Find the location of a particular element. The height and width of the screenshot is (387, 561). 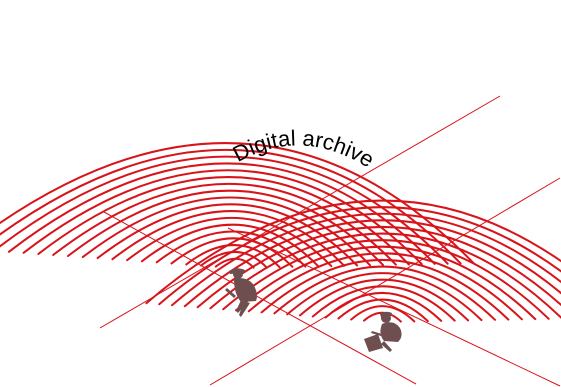

person-with-laptop-icon is located at coordinates (383, 331).